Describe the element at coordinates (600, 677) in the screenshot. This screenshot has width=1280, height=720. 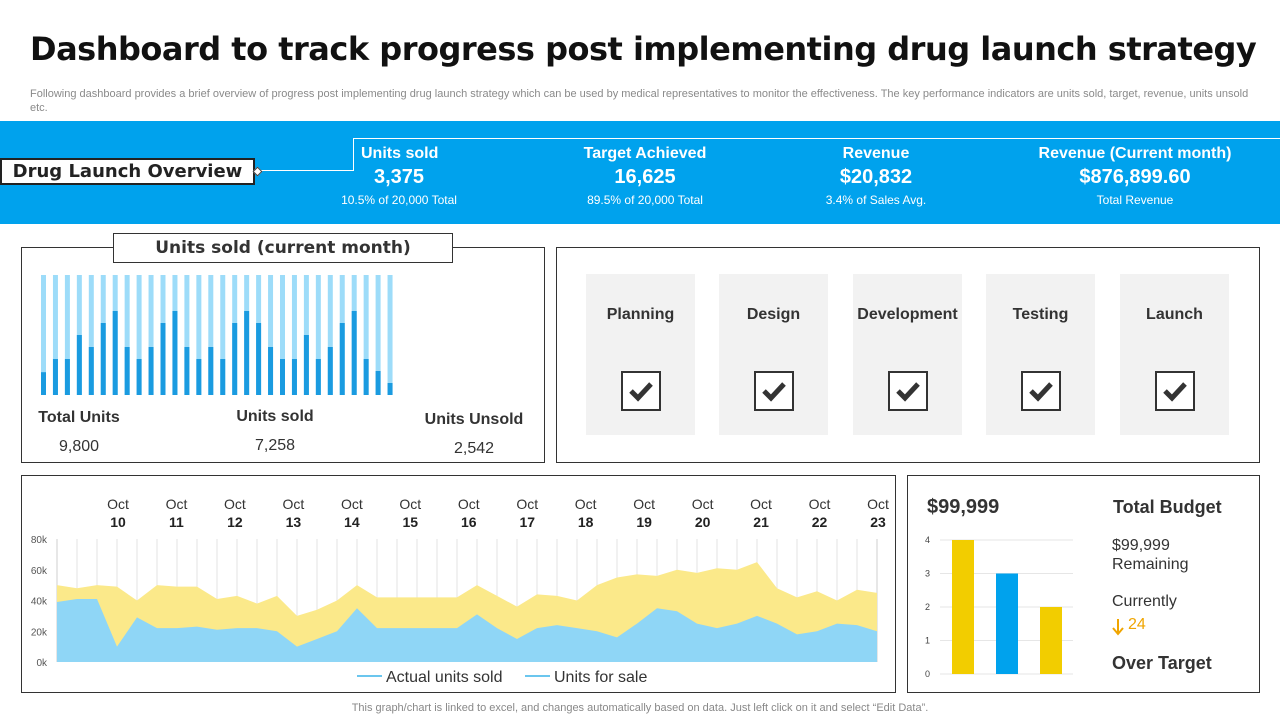
I see `legend-label: Units for sale` at that location.